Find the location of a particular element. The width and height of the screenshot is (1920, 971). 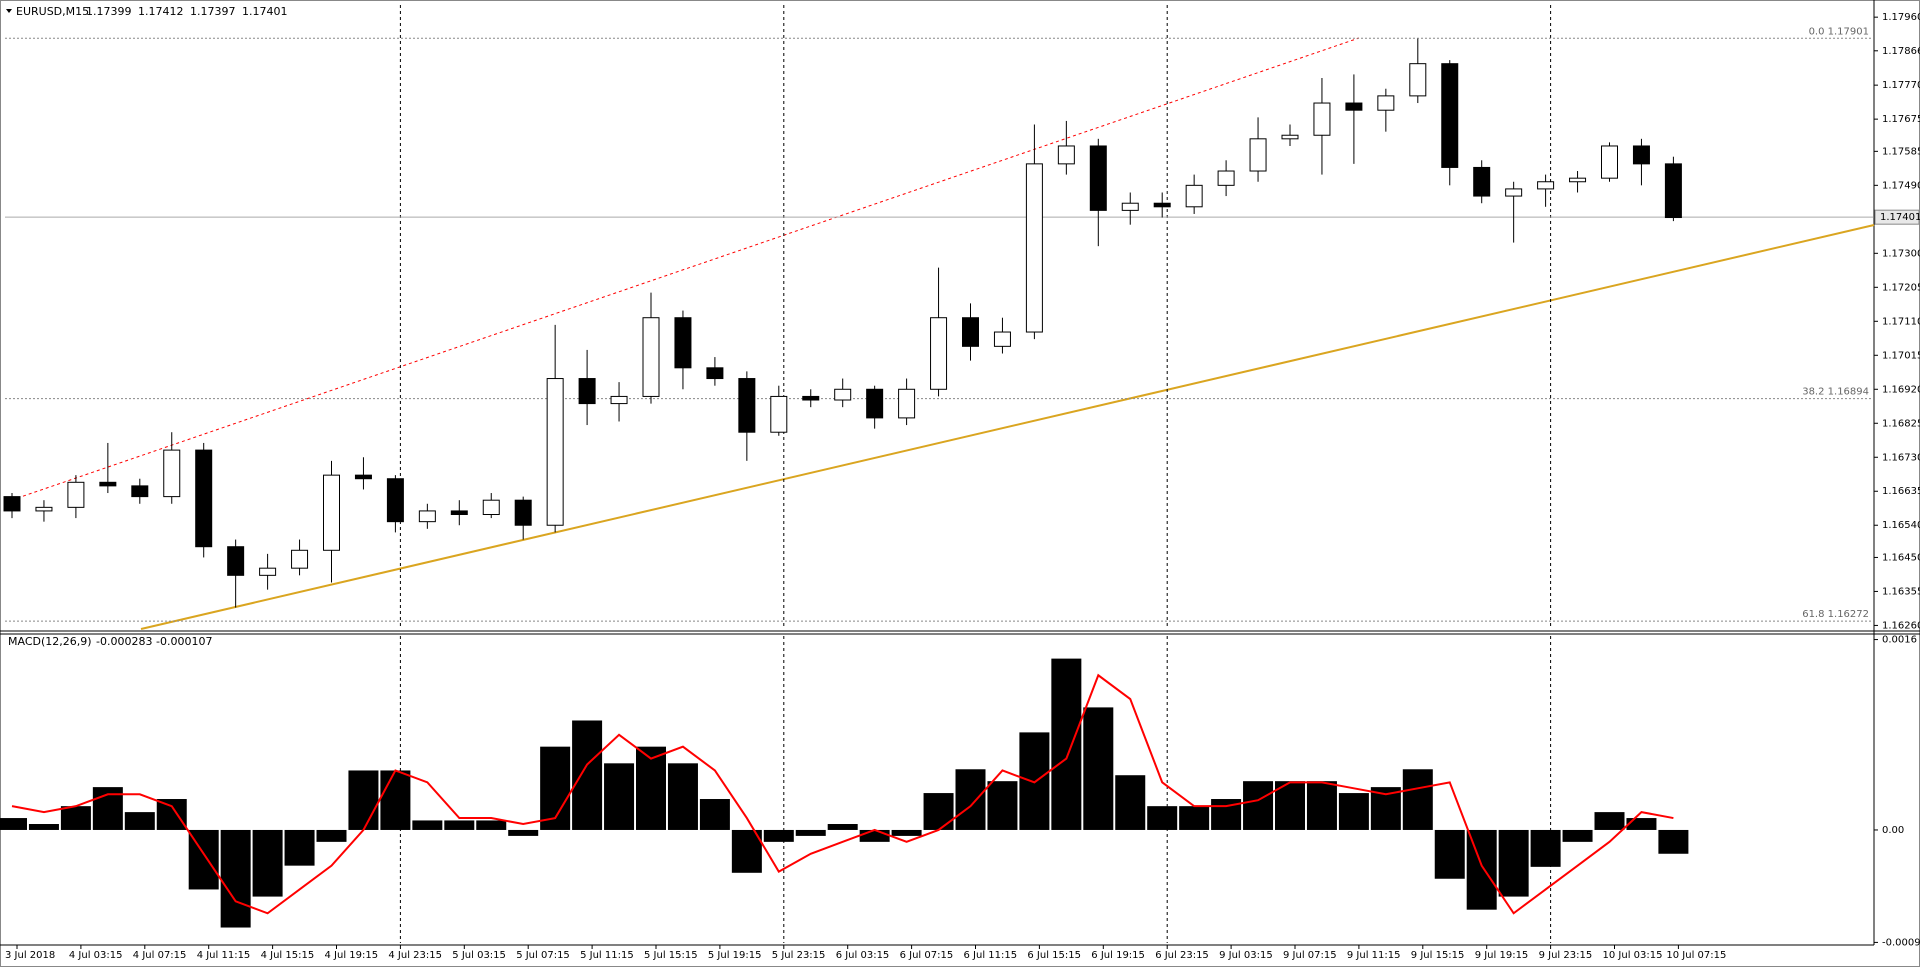

x-tick-label: 4 Jul 15:15 is located at coordinates (288, 955).